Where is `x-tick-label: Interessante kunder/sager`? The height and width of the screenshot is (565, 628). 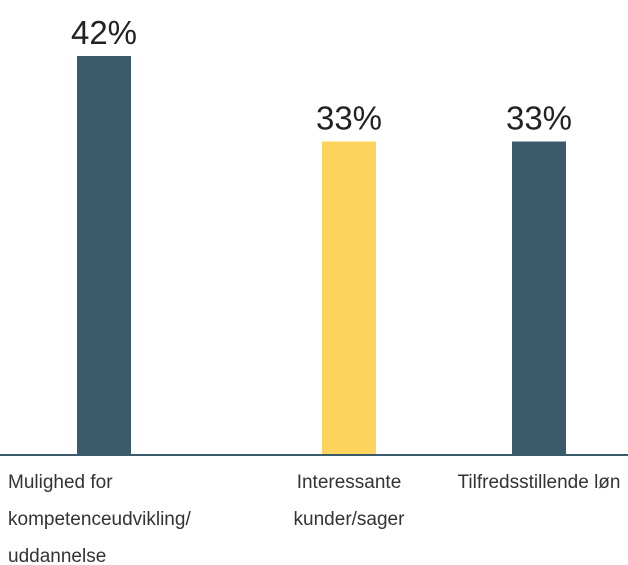
x-tick-label: Interessante kunder/sager is located at coordinates (349, 501).